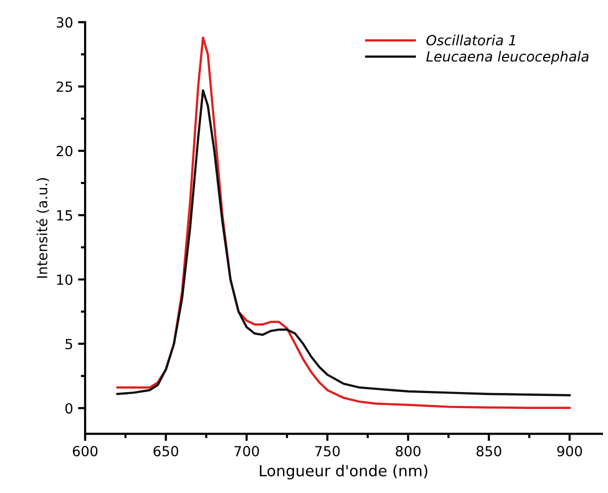 The image size is (608, 493). Describe the element at coordinates (64, 215) in the screenshot. I see `y-tick-label: 15` at that location.